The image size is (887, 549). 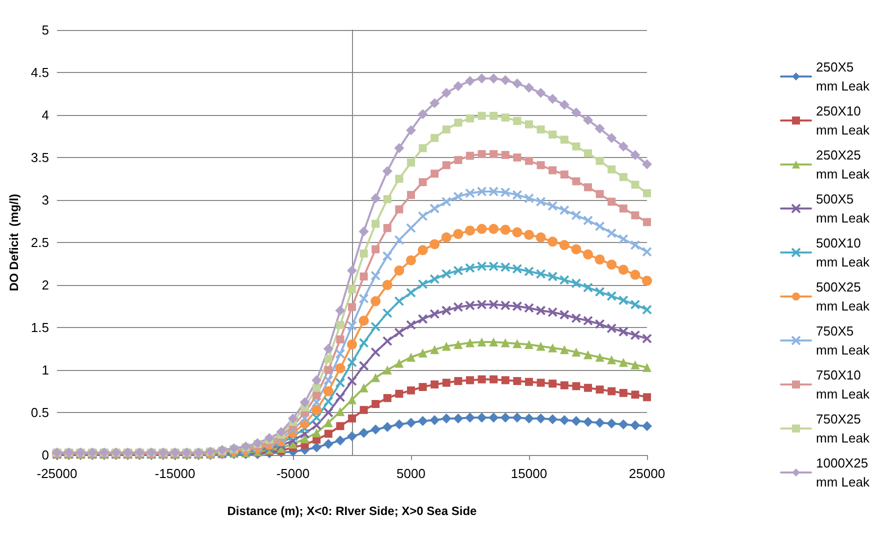 What do you see at coordinates (843, 429) in the screenshot?
I see `legend-label: 750X25 mm Leak` at bounding box center [843, 429].